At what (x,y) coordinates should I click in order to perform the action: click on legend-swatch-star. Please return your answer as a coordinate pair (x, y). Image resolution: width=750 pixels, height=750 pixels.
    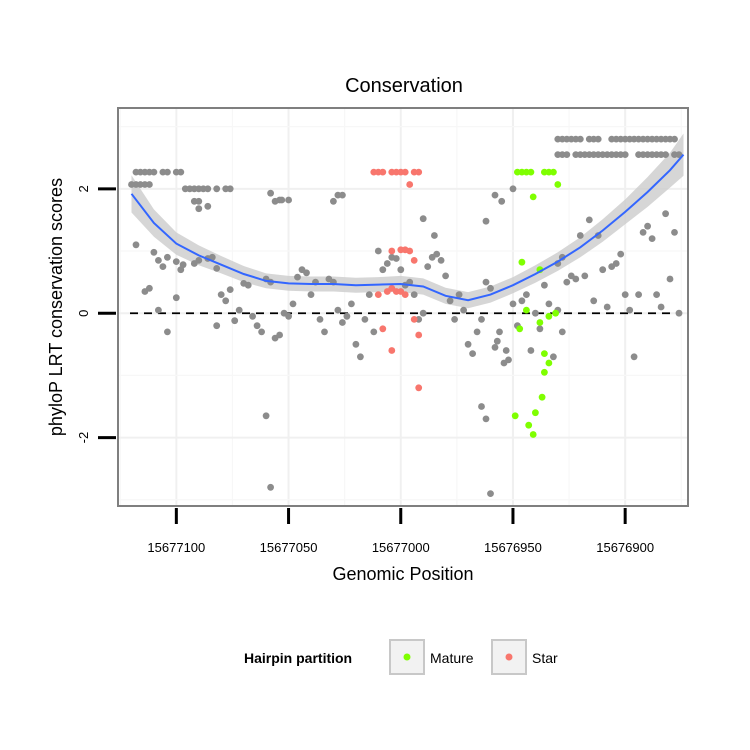
    Looking at the image, I should click on (509, 657).